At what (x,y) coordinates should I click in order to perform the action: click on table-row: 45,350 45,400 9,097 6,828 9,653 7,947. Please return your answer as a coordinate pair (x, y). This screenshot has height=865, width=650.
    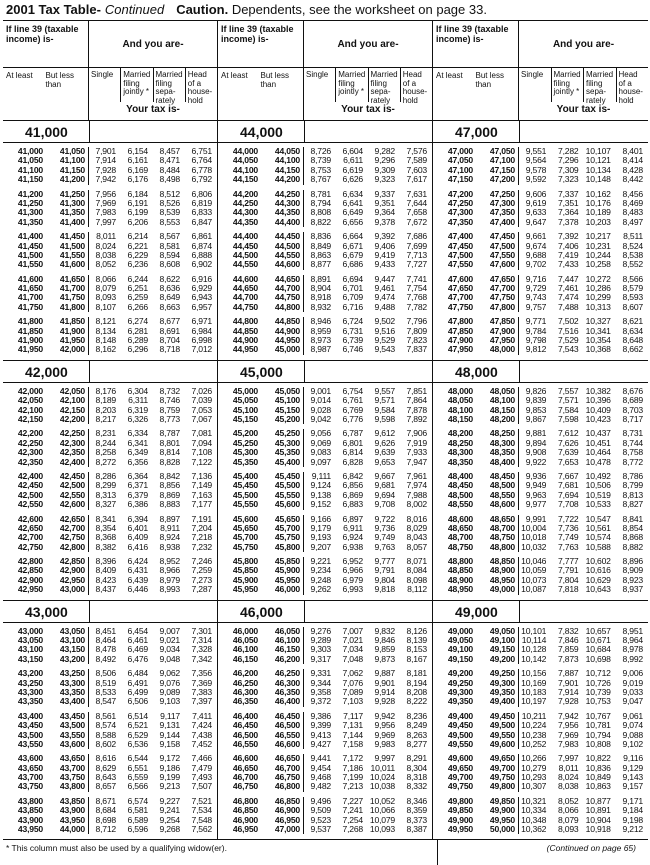
    Looking at the image, I should click on (325, 461).